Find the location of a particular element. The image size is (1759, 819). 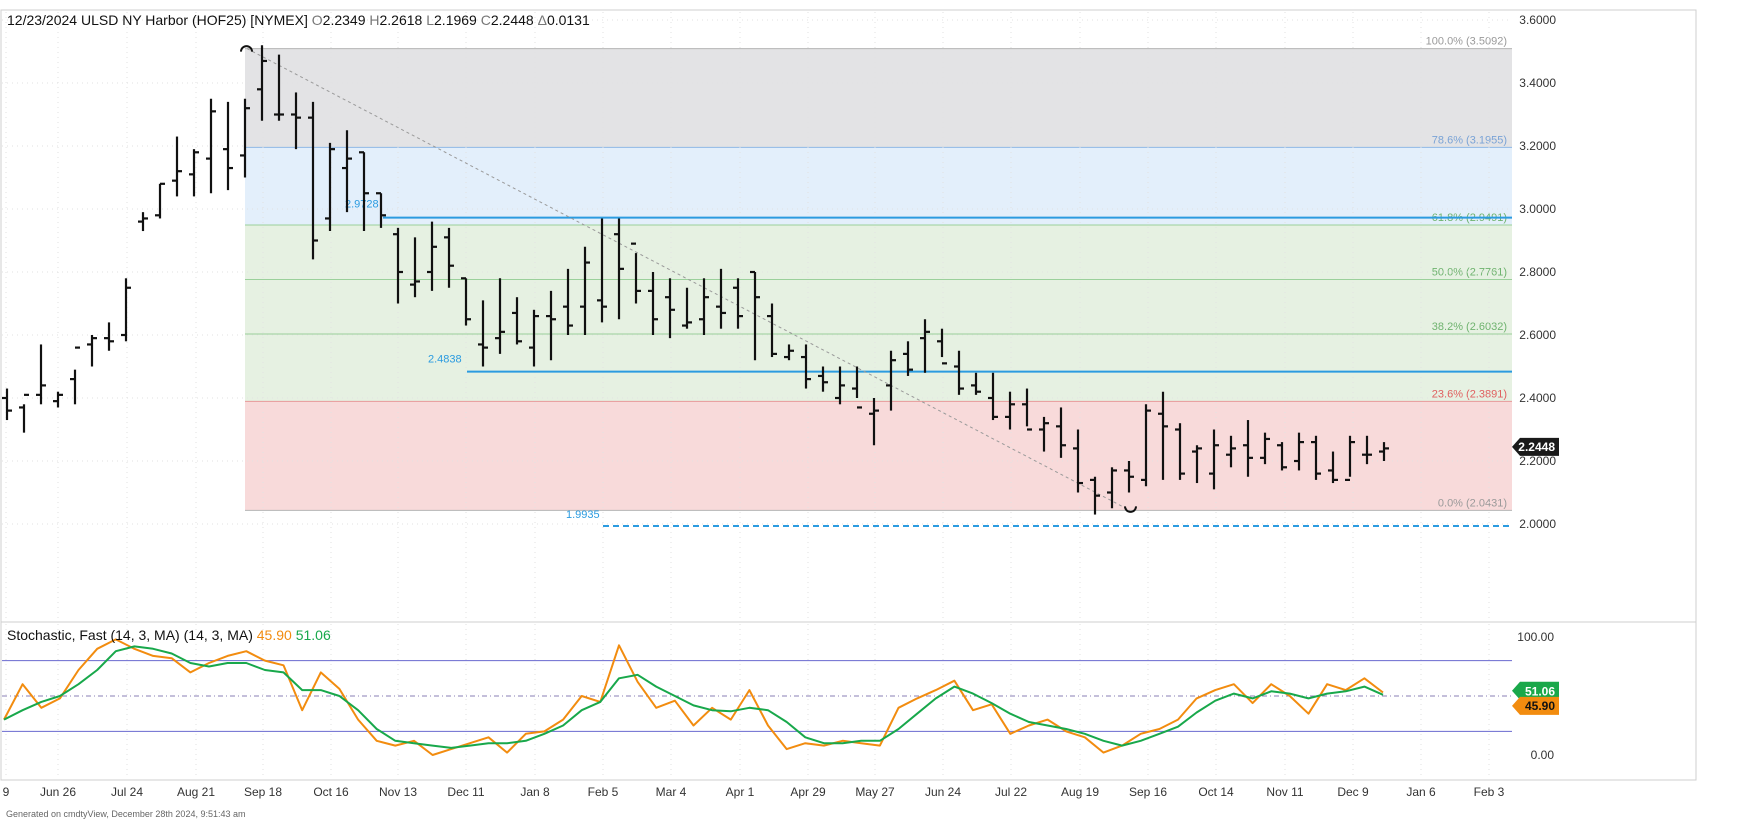

time-tick-label: Feb 5 is located at coordinates (603, 792).